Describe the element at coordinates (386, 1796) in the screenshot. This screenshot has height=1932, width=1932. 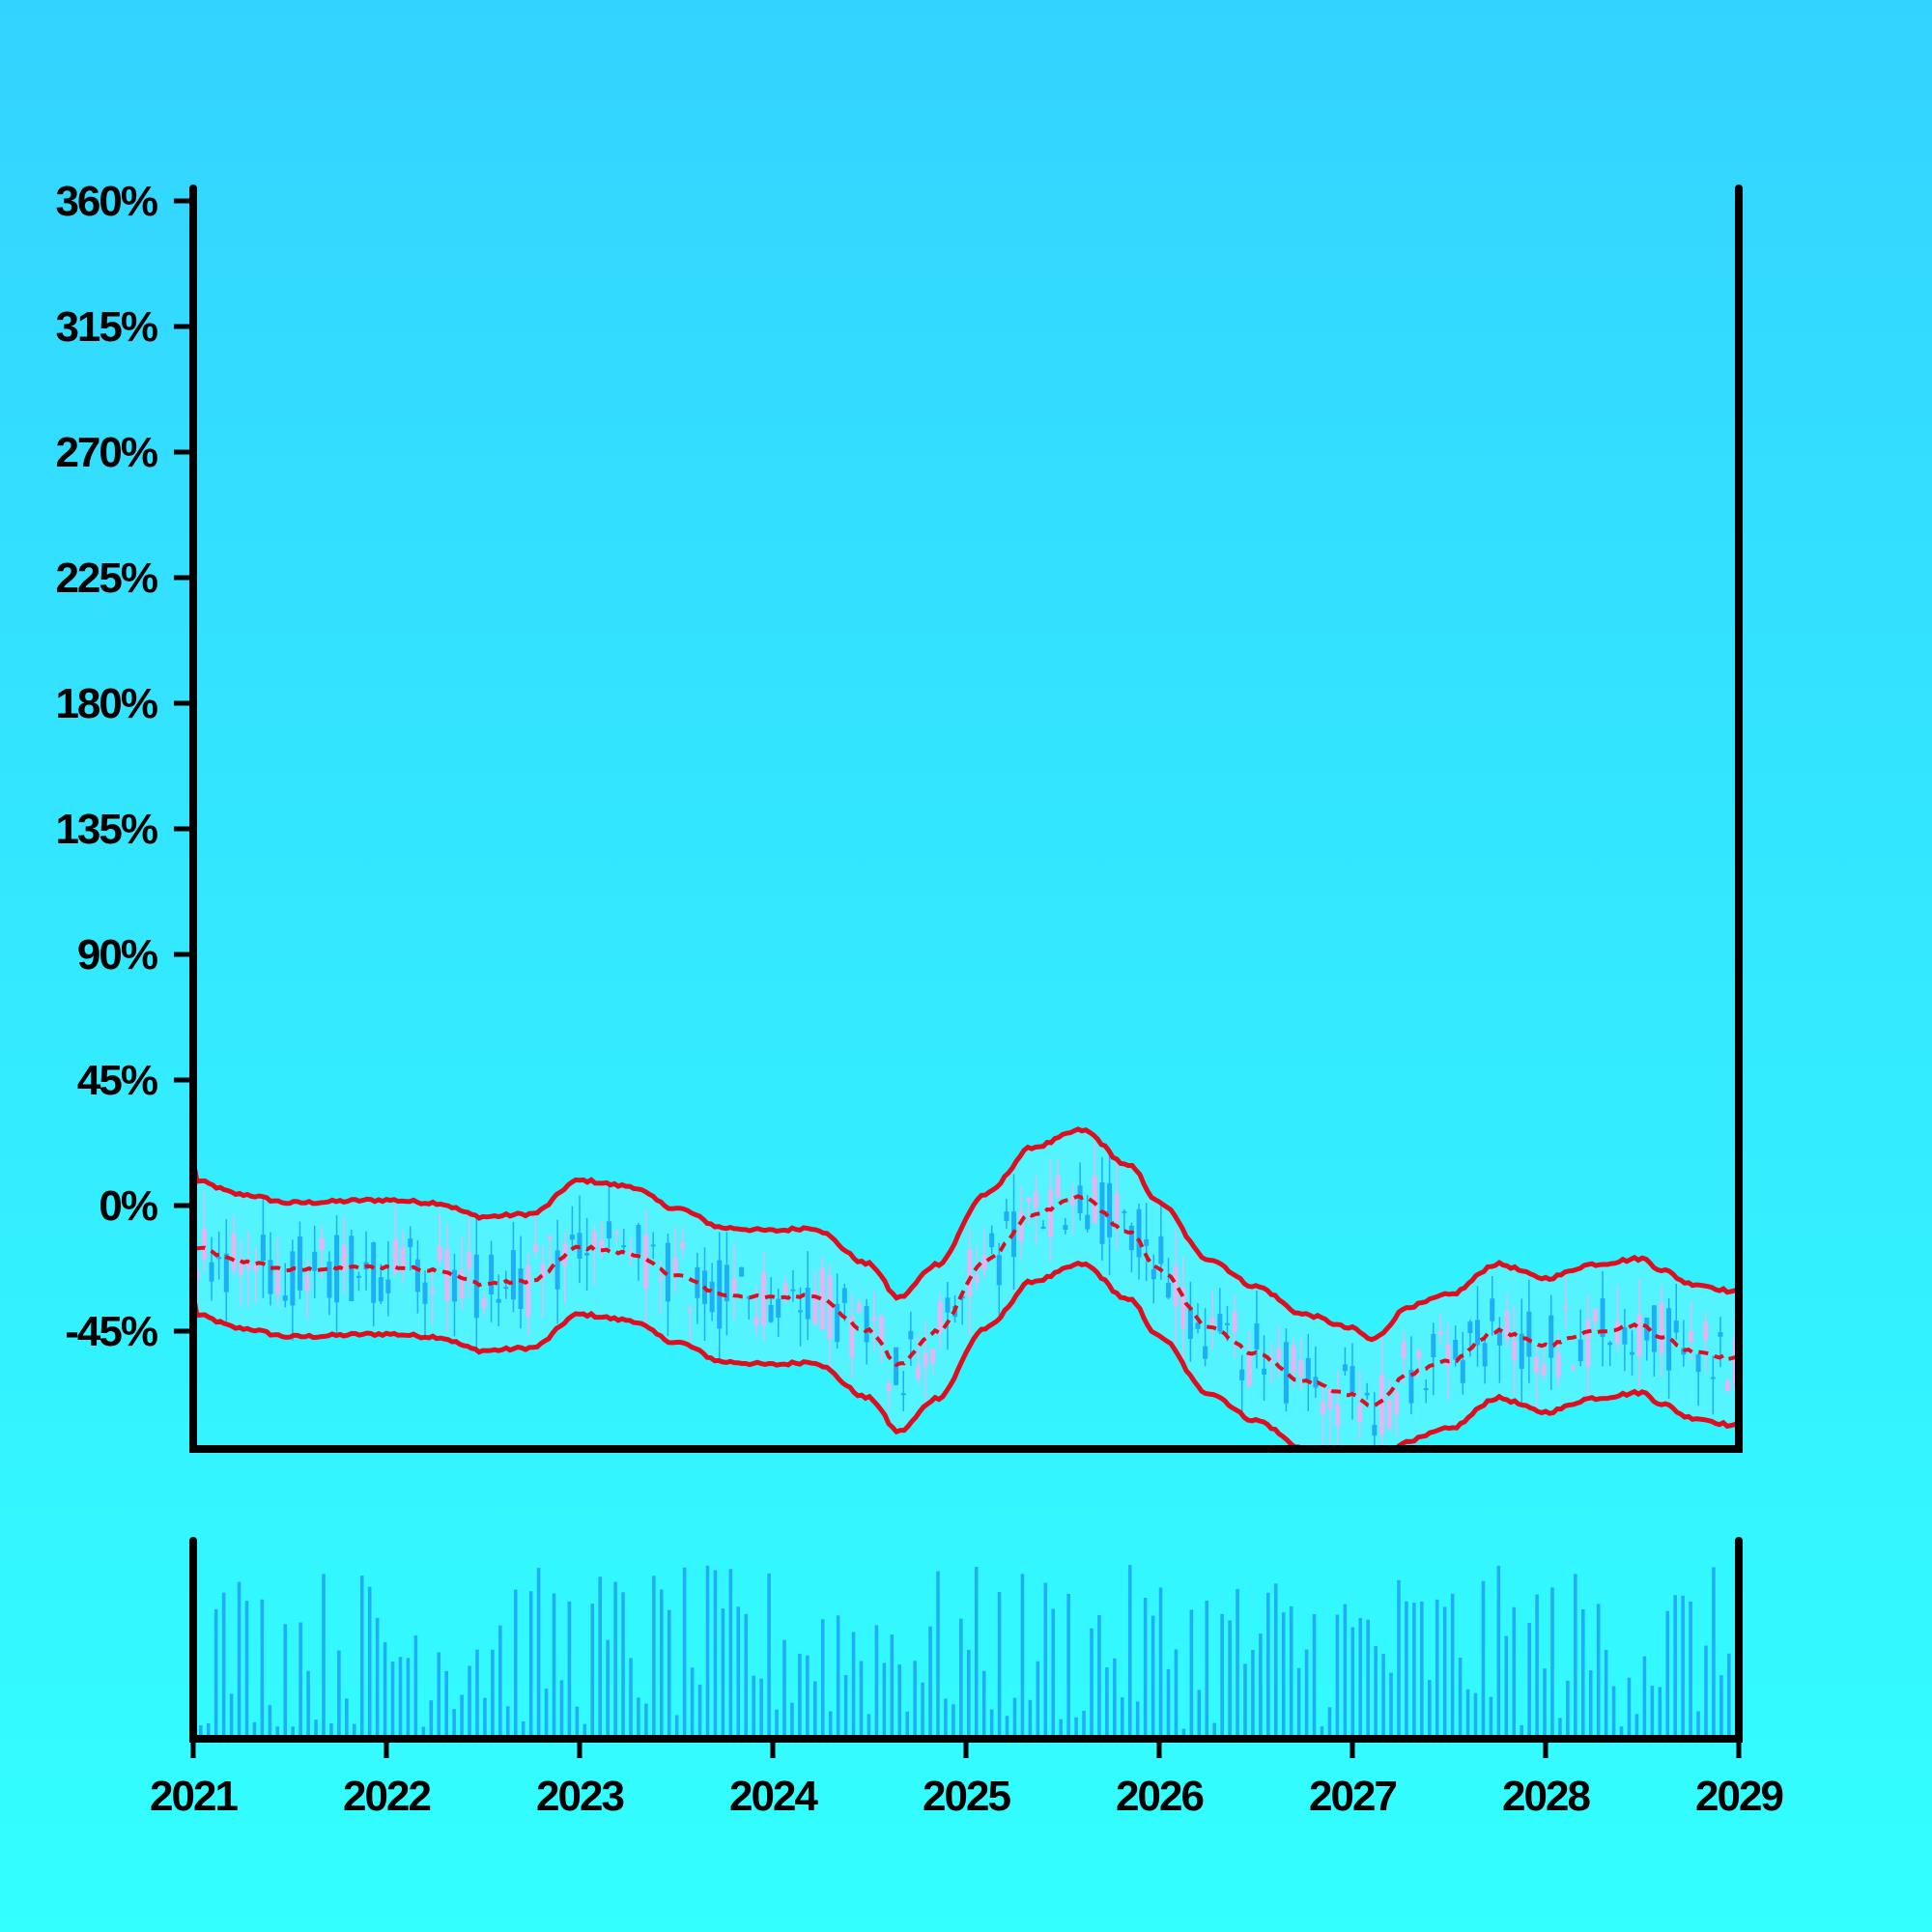
I see `x-tick-label: 2022` at that location.